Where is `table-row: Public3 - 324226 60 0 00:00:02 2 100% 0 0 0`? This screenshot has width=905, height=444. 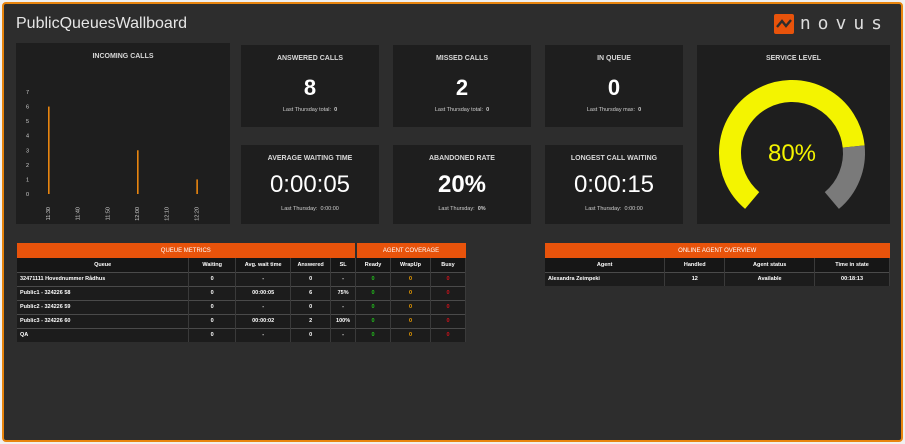 table-row: Public3 - 324226 60 0 00:00:02 2 100% 0 0 0 is located at coordinates (242, 320).